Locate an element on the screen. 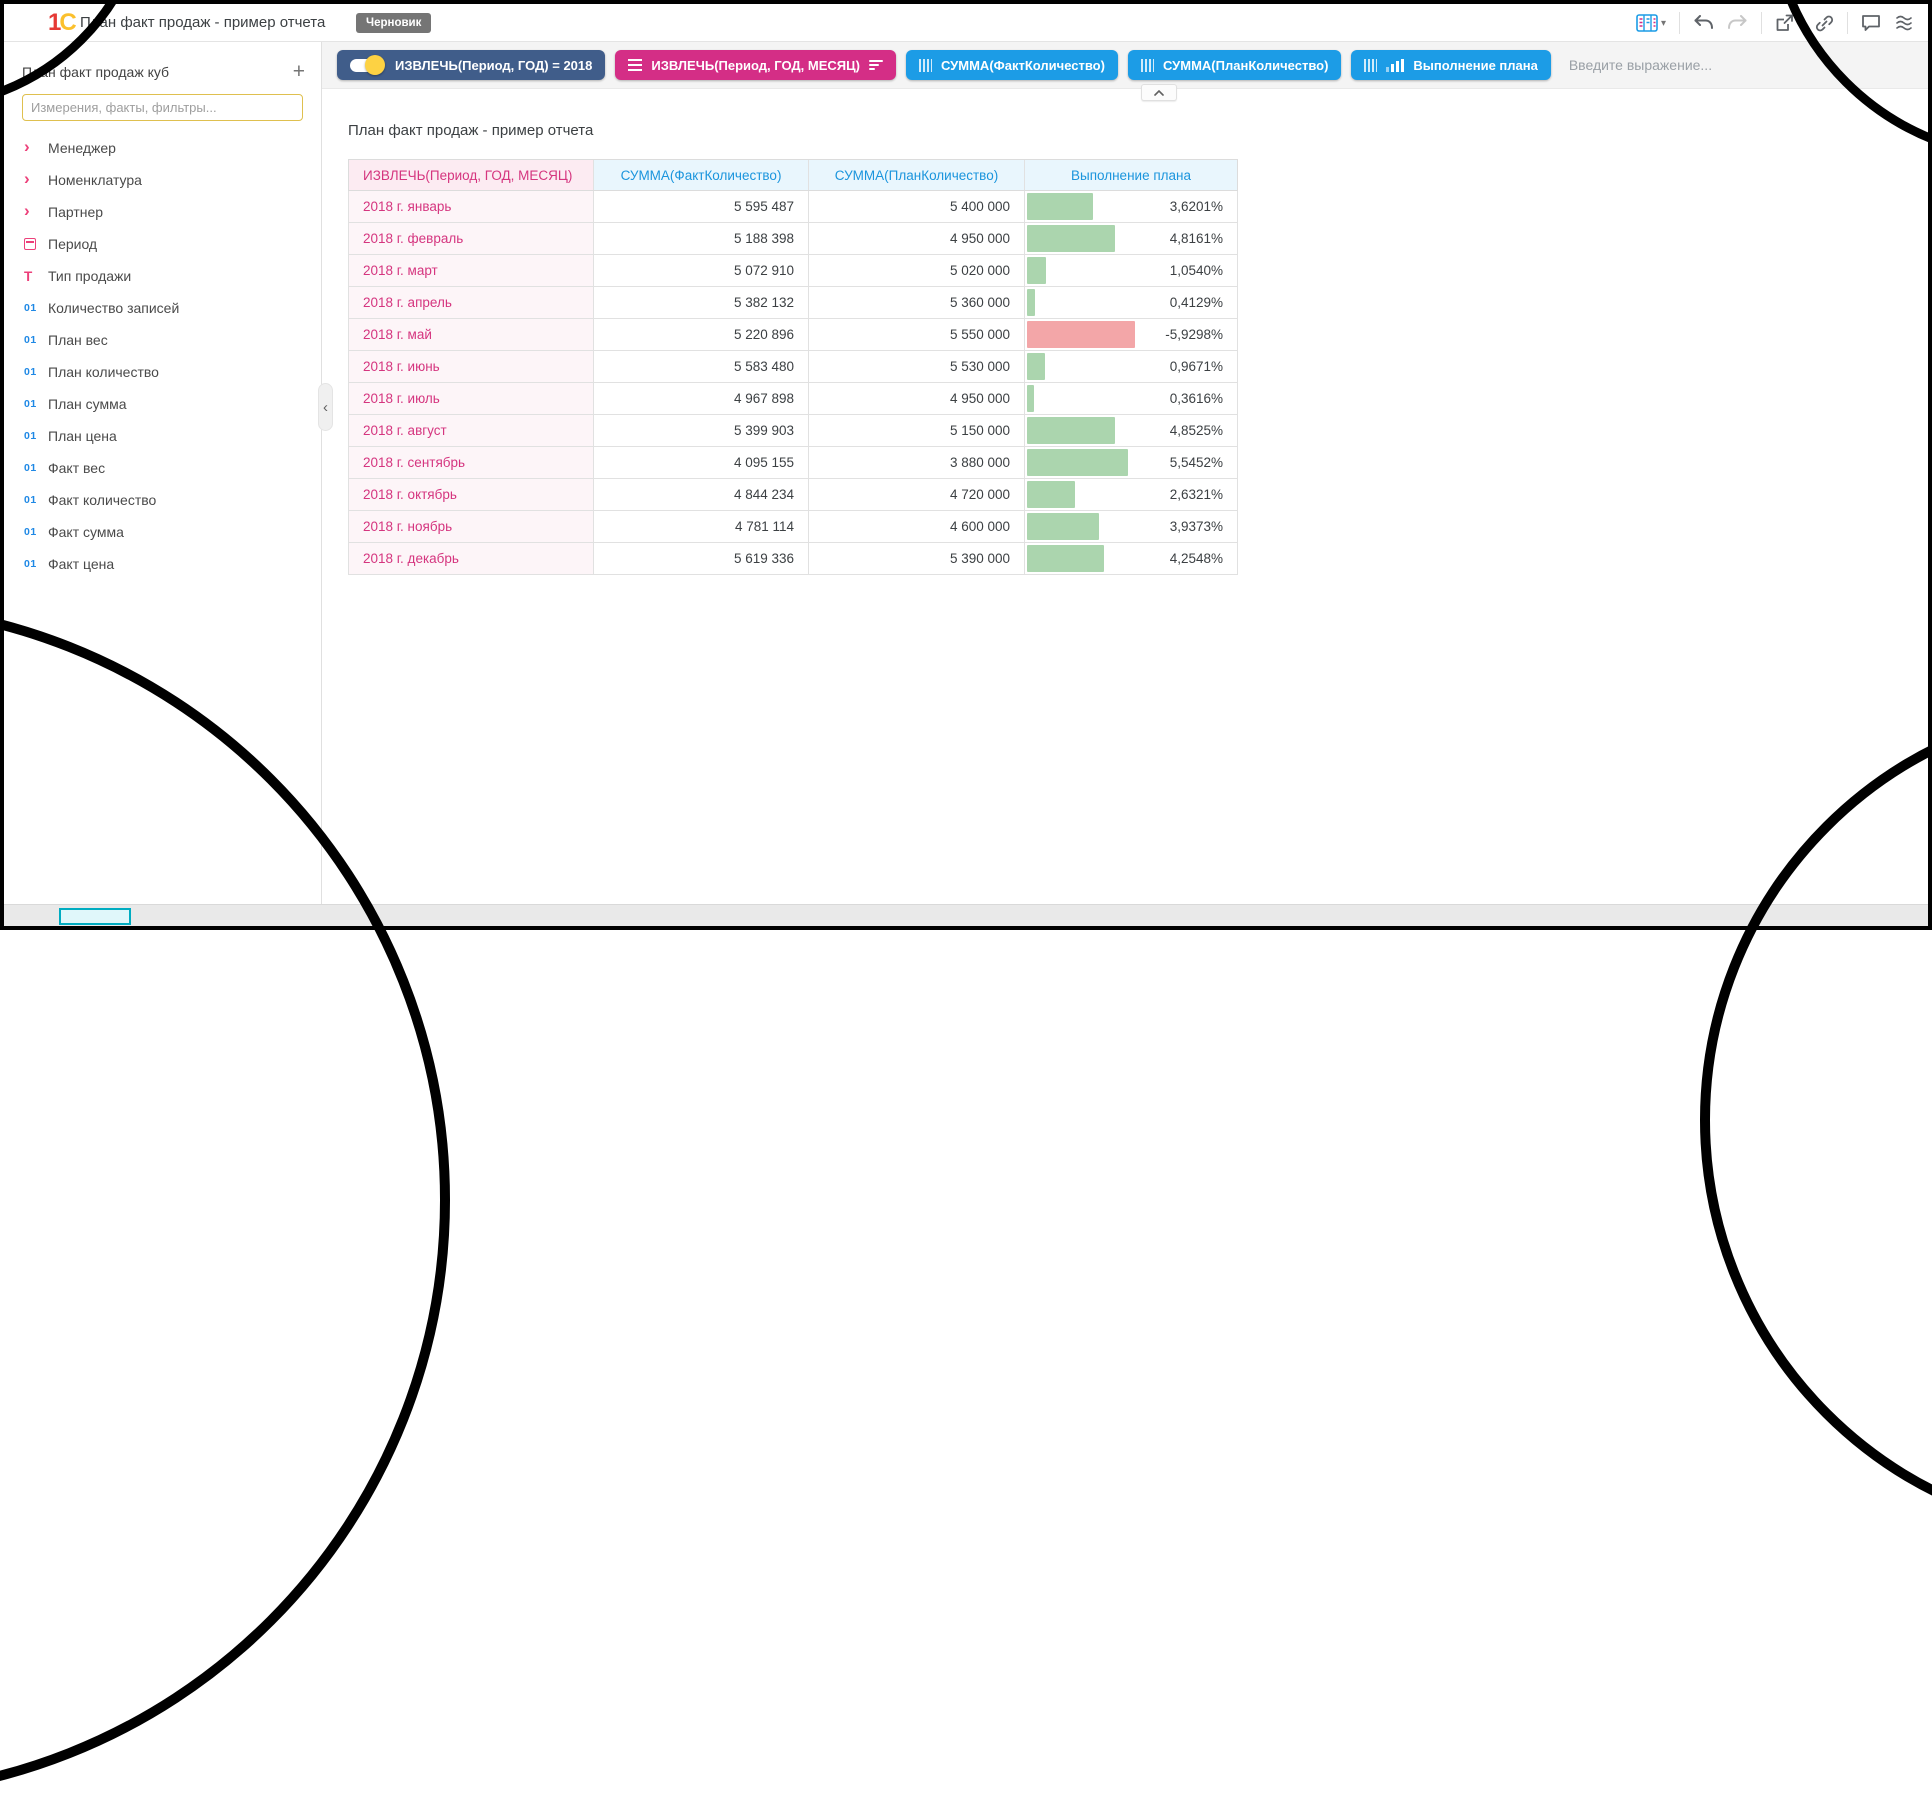 This screenshot has width=1932, height=1800. sidebar-item-label: Факт цена is located at coordinates (81, 564).